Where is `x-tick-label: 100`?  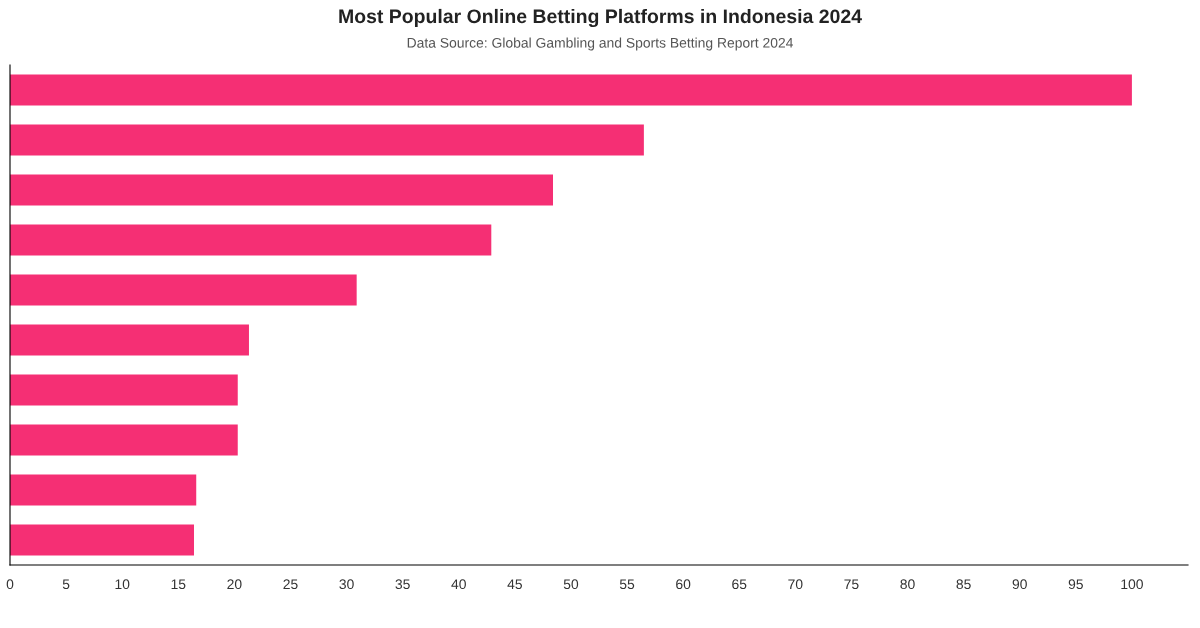
x-tick-label: 100 is located at coordinates (1132, 584).